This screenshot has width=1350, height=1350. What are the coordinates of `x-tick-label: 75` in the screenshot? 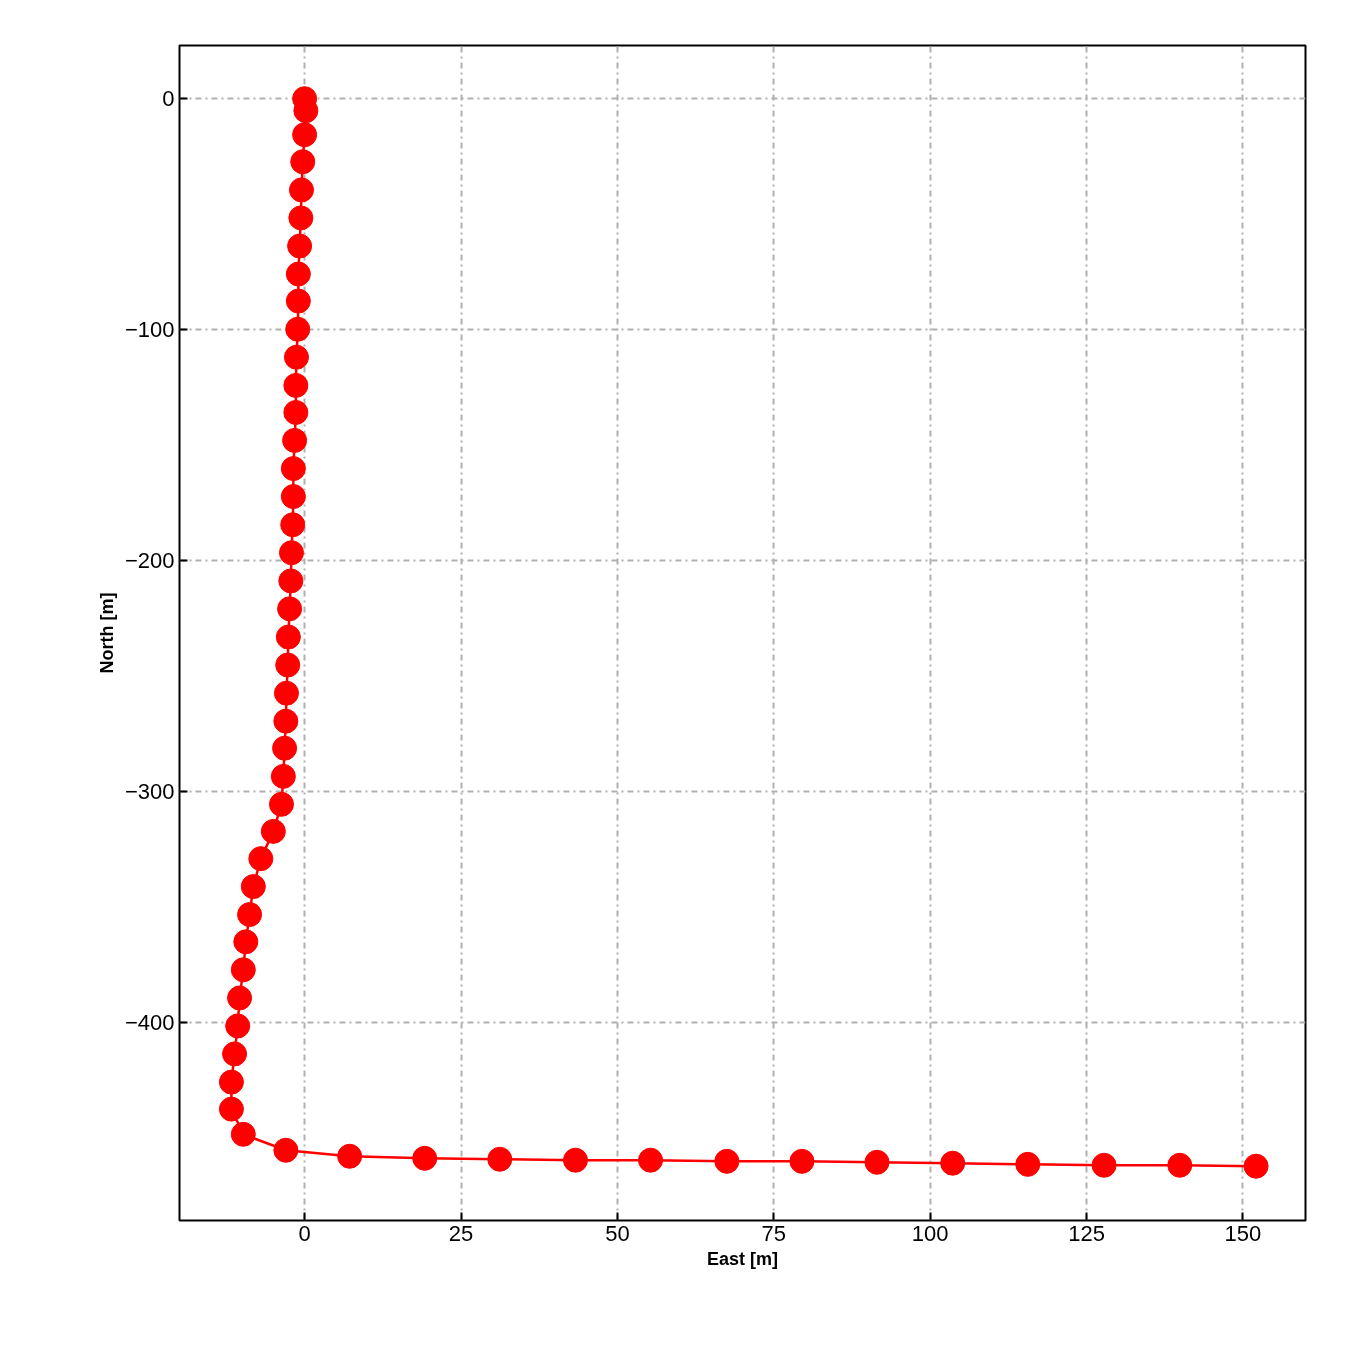 It's located at (774, 1233).